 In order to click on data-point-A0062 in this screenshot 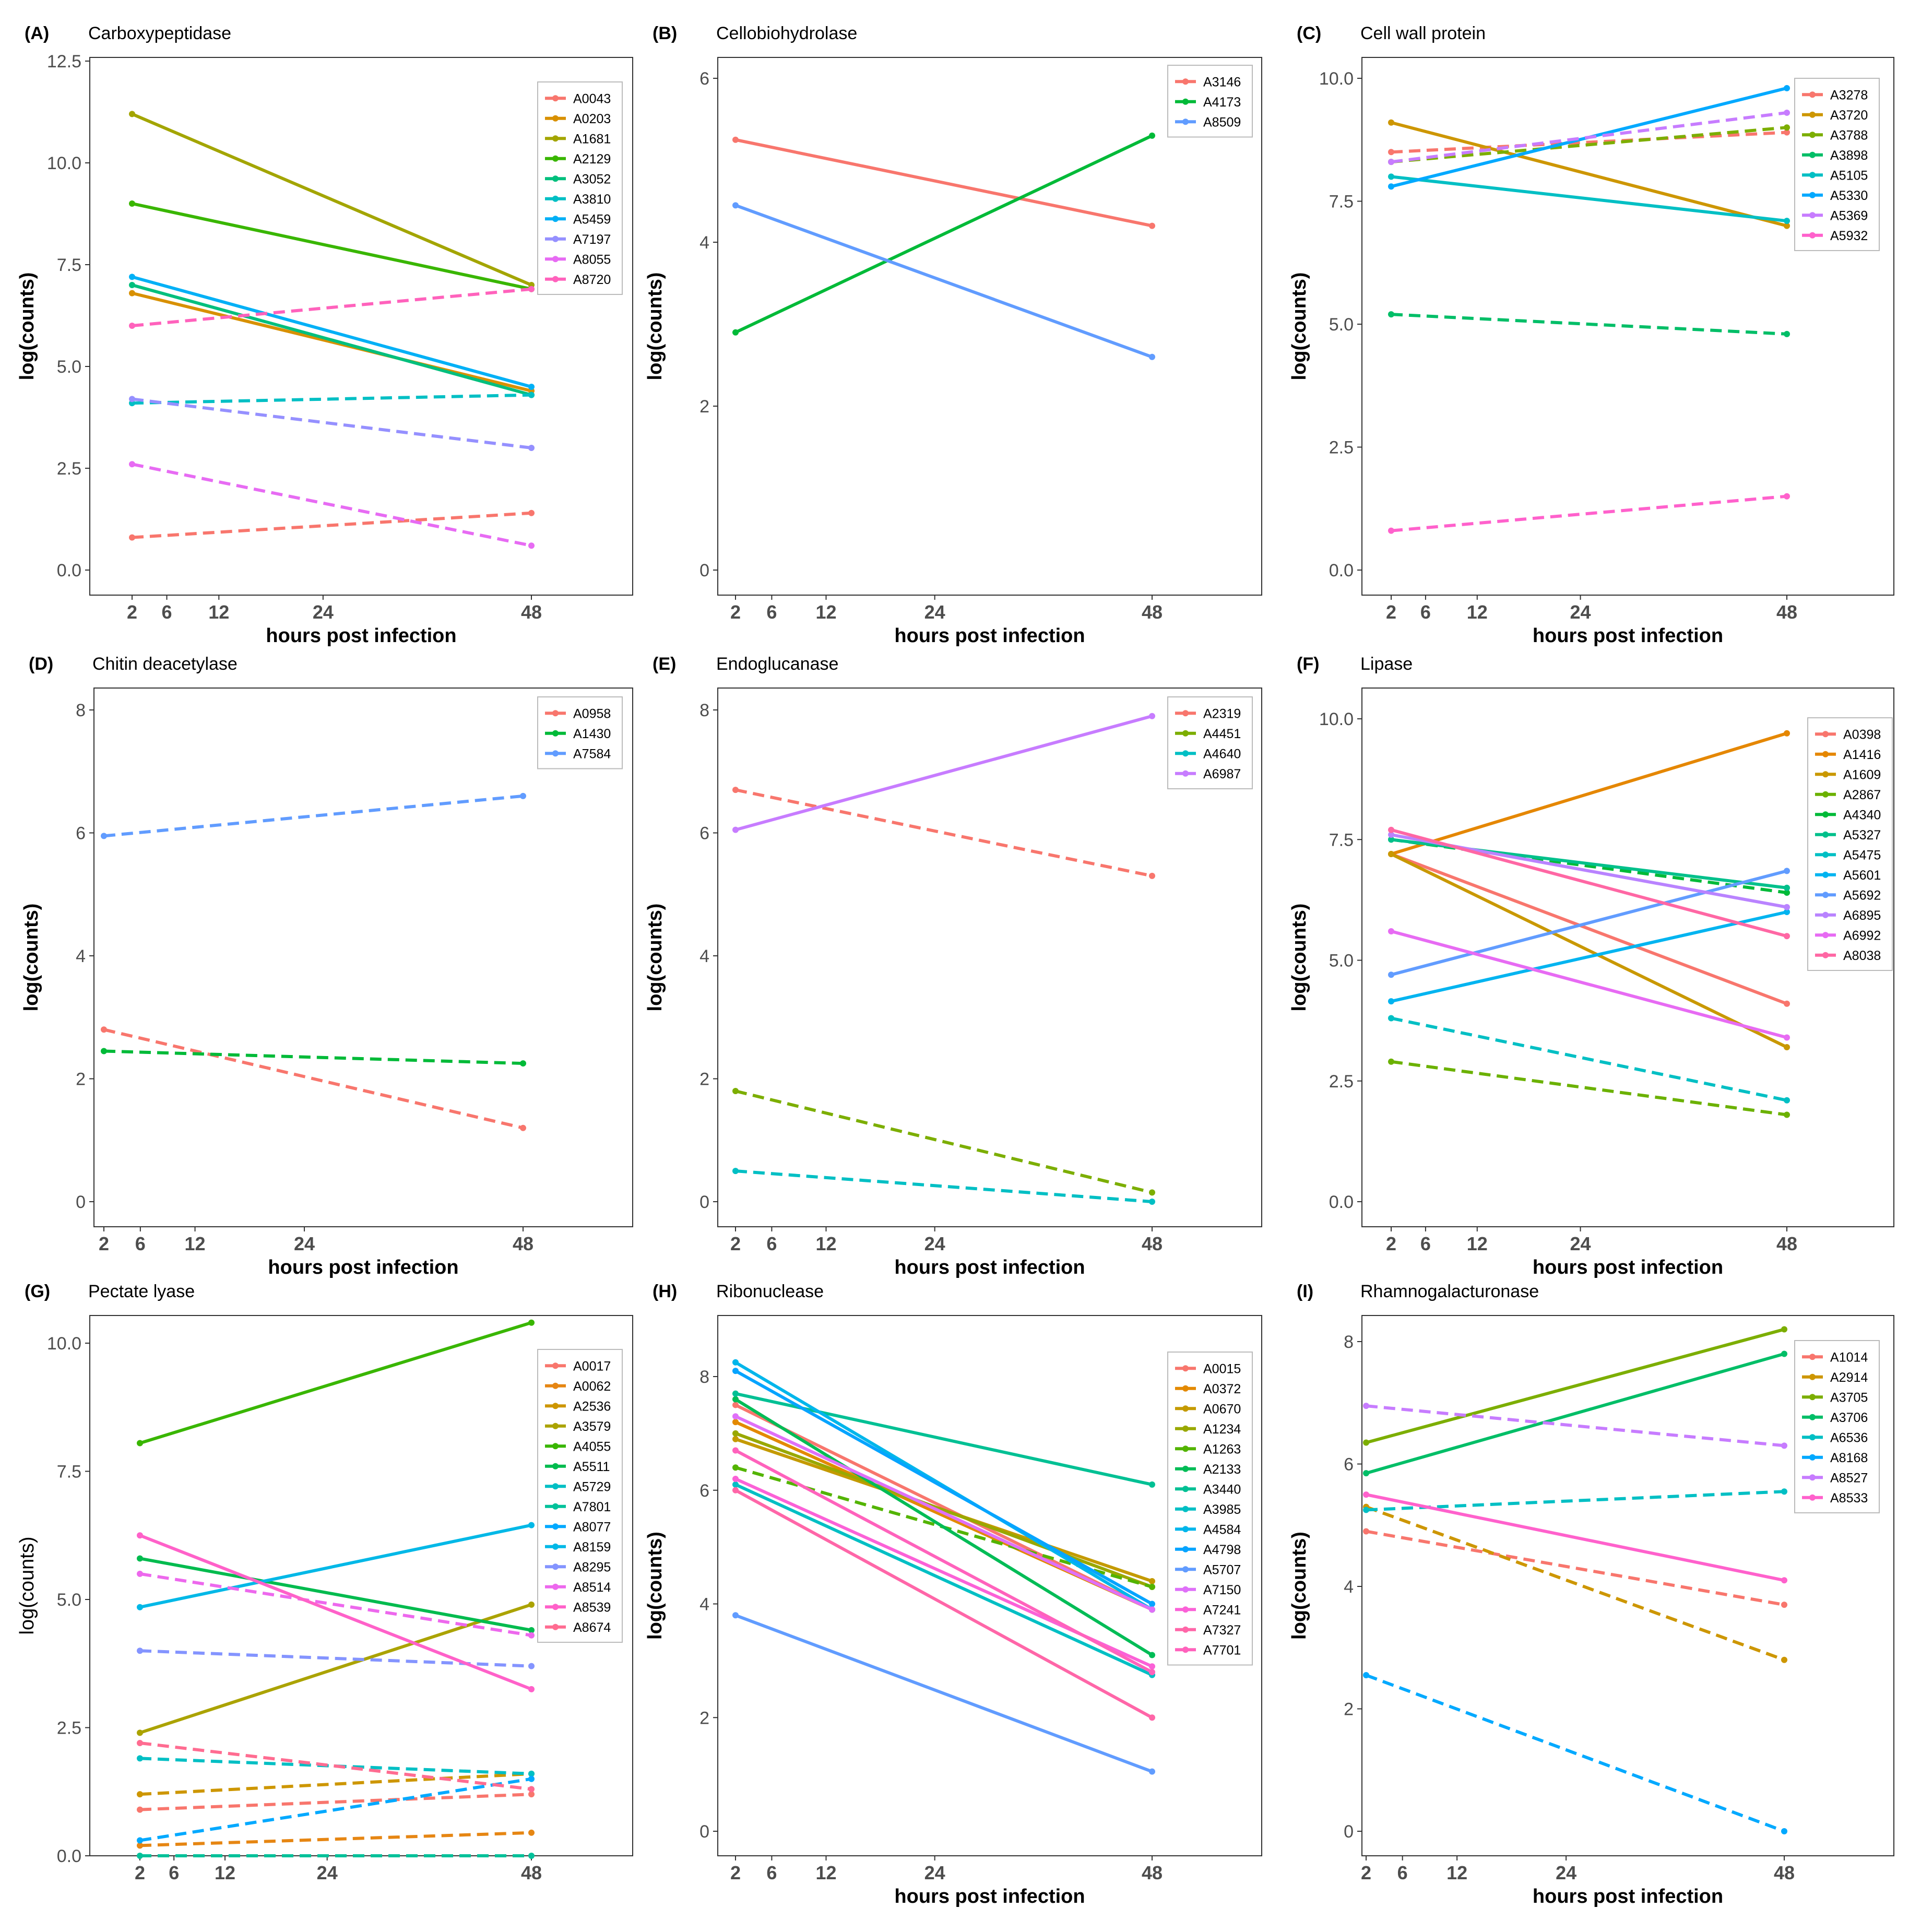, I will do `click(140, 1845)`.